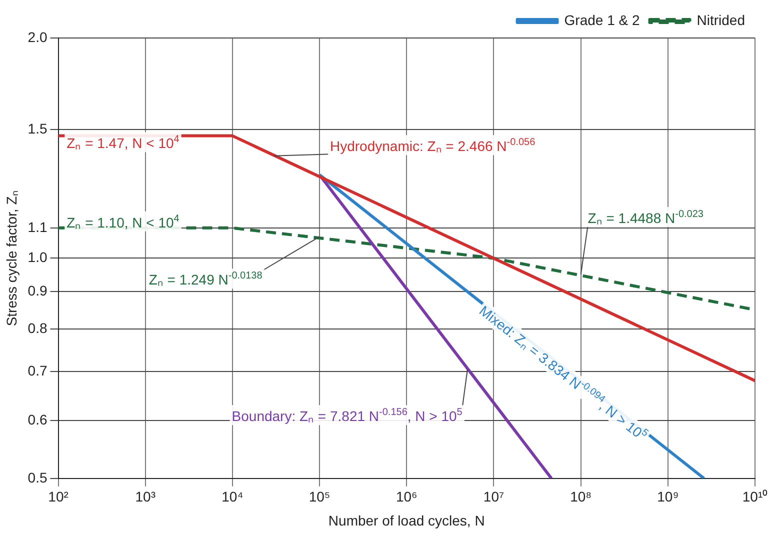 This screenshot has height=534, width=777. I want to click on x-tick-label: 10⁸, so click(581, 496).